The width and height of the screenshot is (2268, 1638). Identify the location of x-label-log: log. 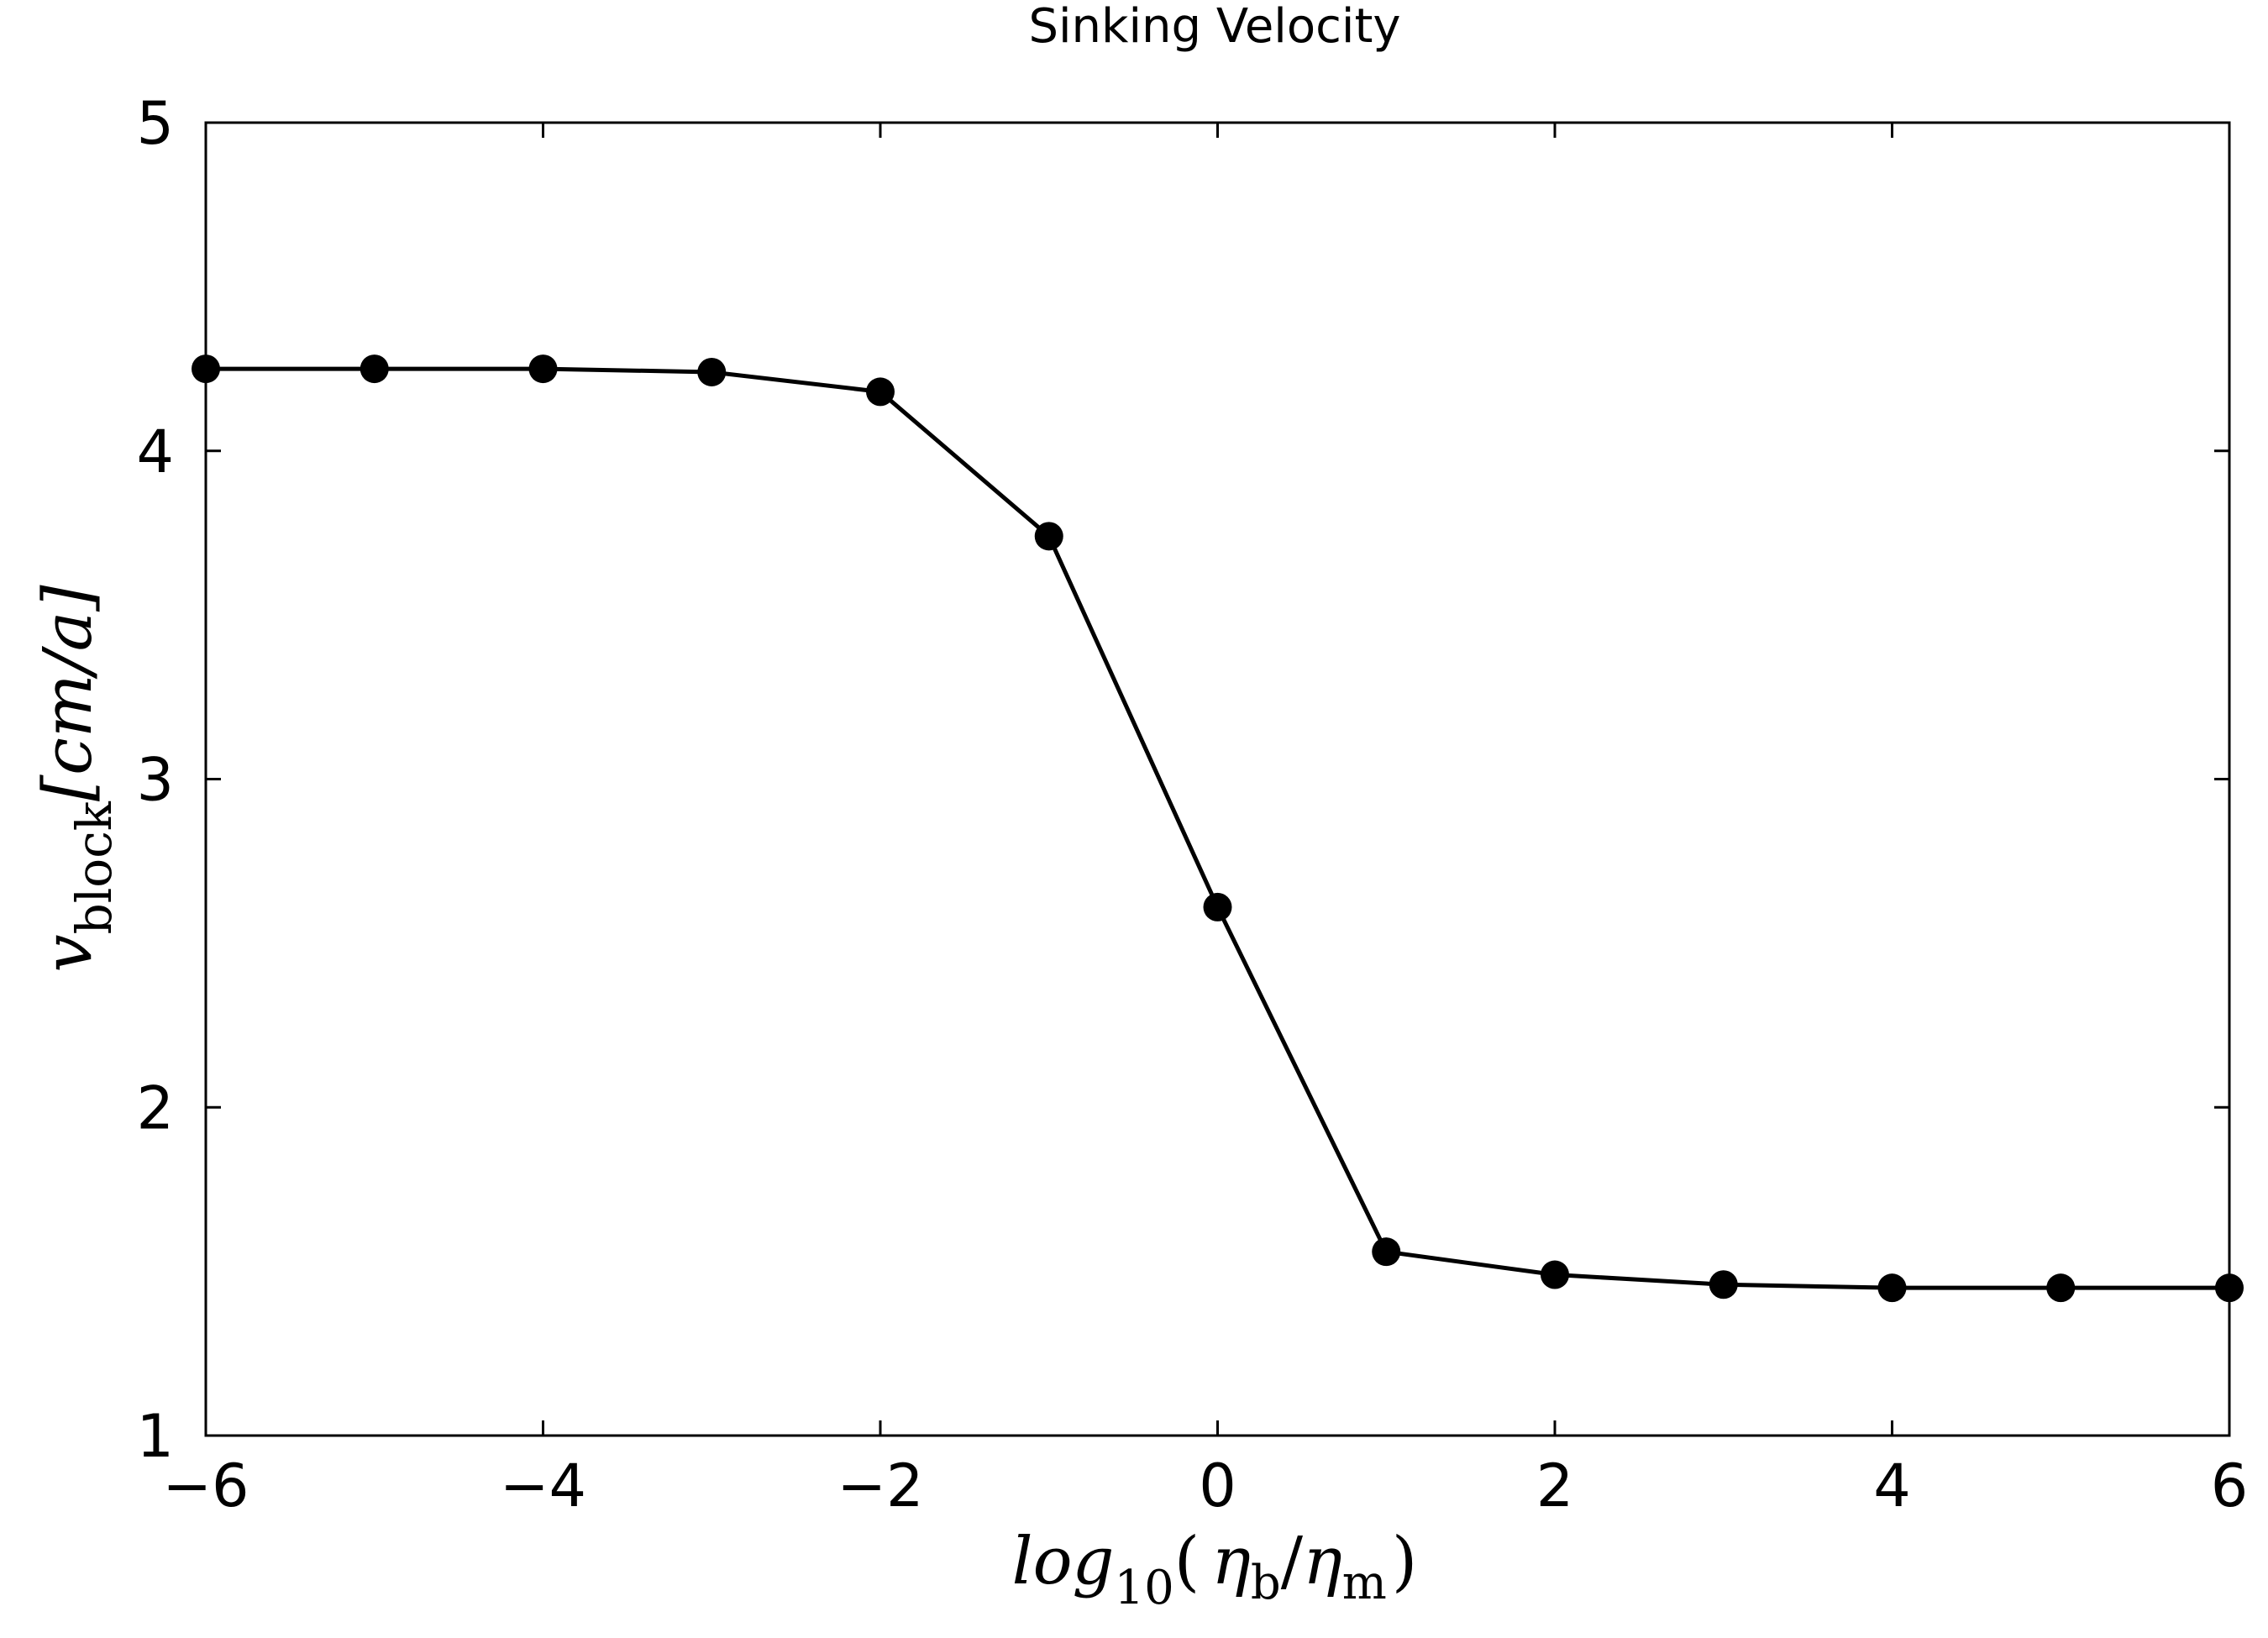
(1063, 1561).